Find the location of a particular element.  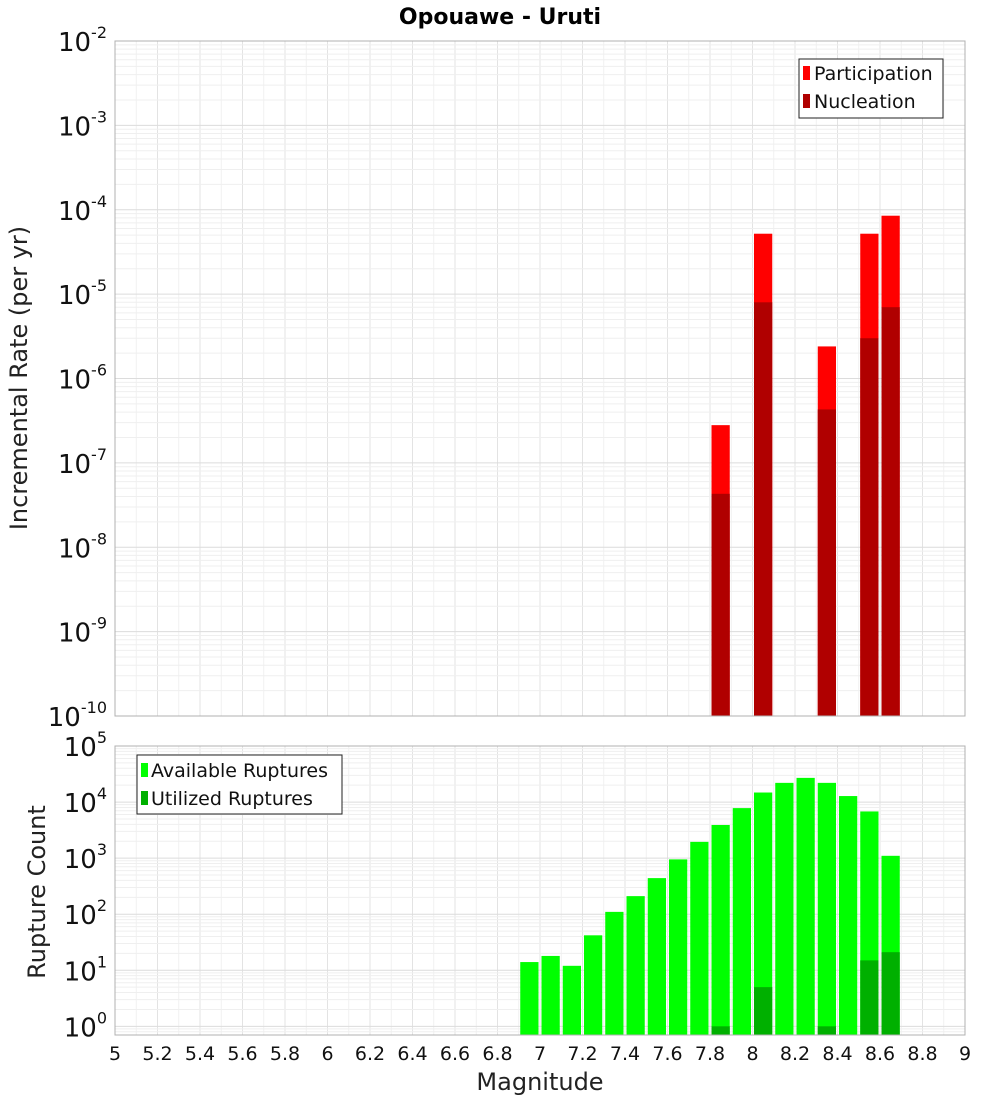

x-tick-label: 5.6 is located at coordinates (242, 1054).